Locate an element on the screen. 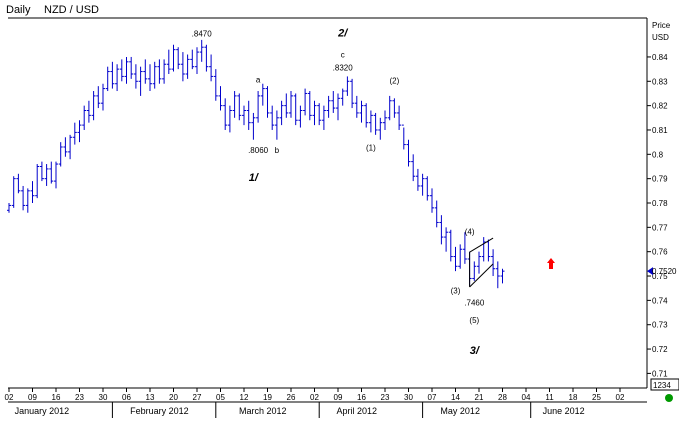 Image resolution: width=679 pixels, height=433 pixels. x-tick-label: 12 is located at coordinates (244, 397).